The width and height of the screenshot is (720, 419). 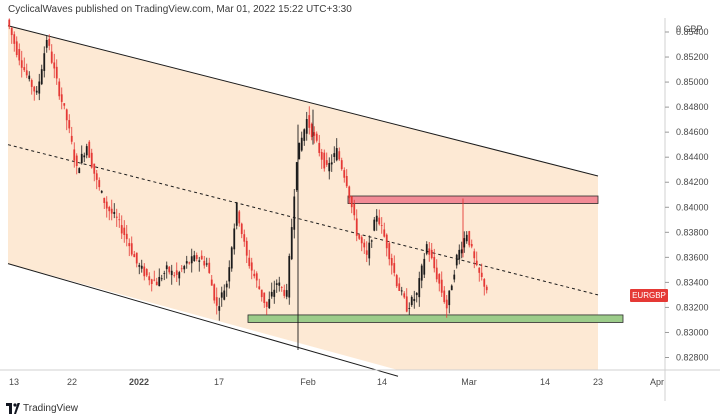 I want to click on resistance-zone, so click(x=473, y=199).